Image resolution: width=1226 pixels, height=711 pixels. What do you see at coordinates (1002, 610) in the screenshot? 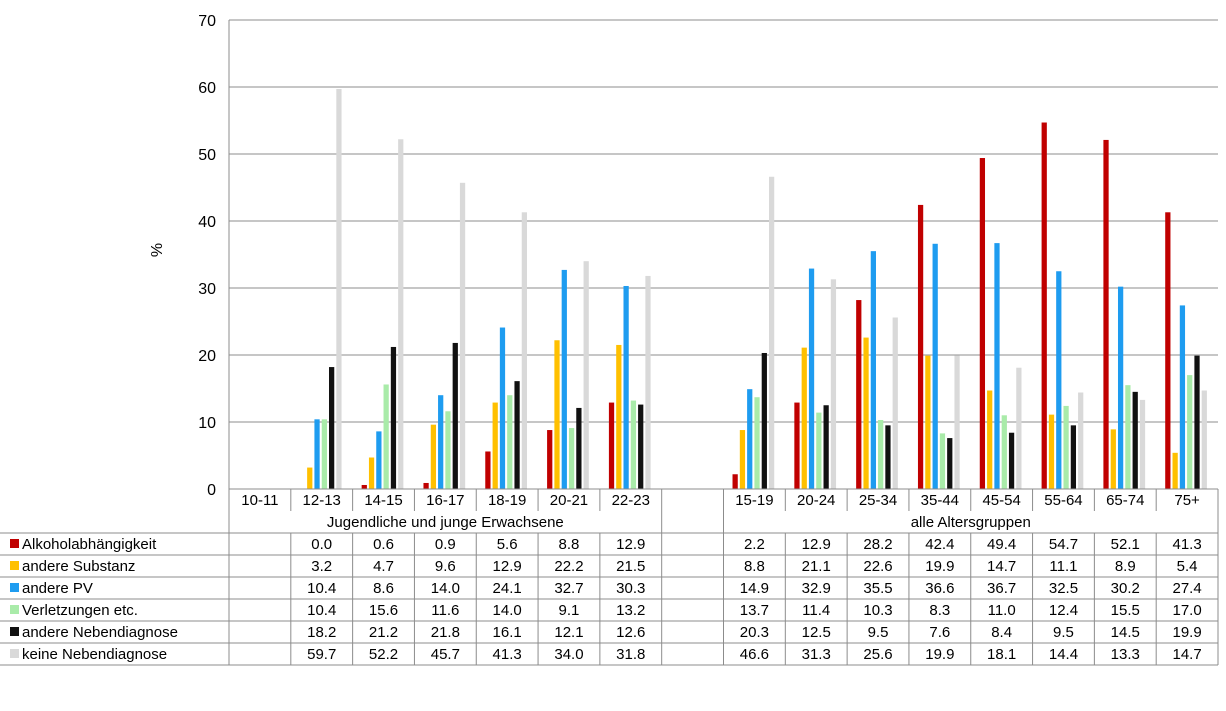
I see `data-label: 11.0` at bounding box center [1002, 610].